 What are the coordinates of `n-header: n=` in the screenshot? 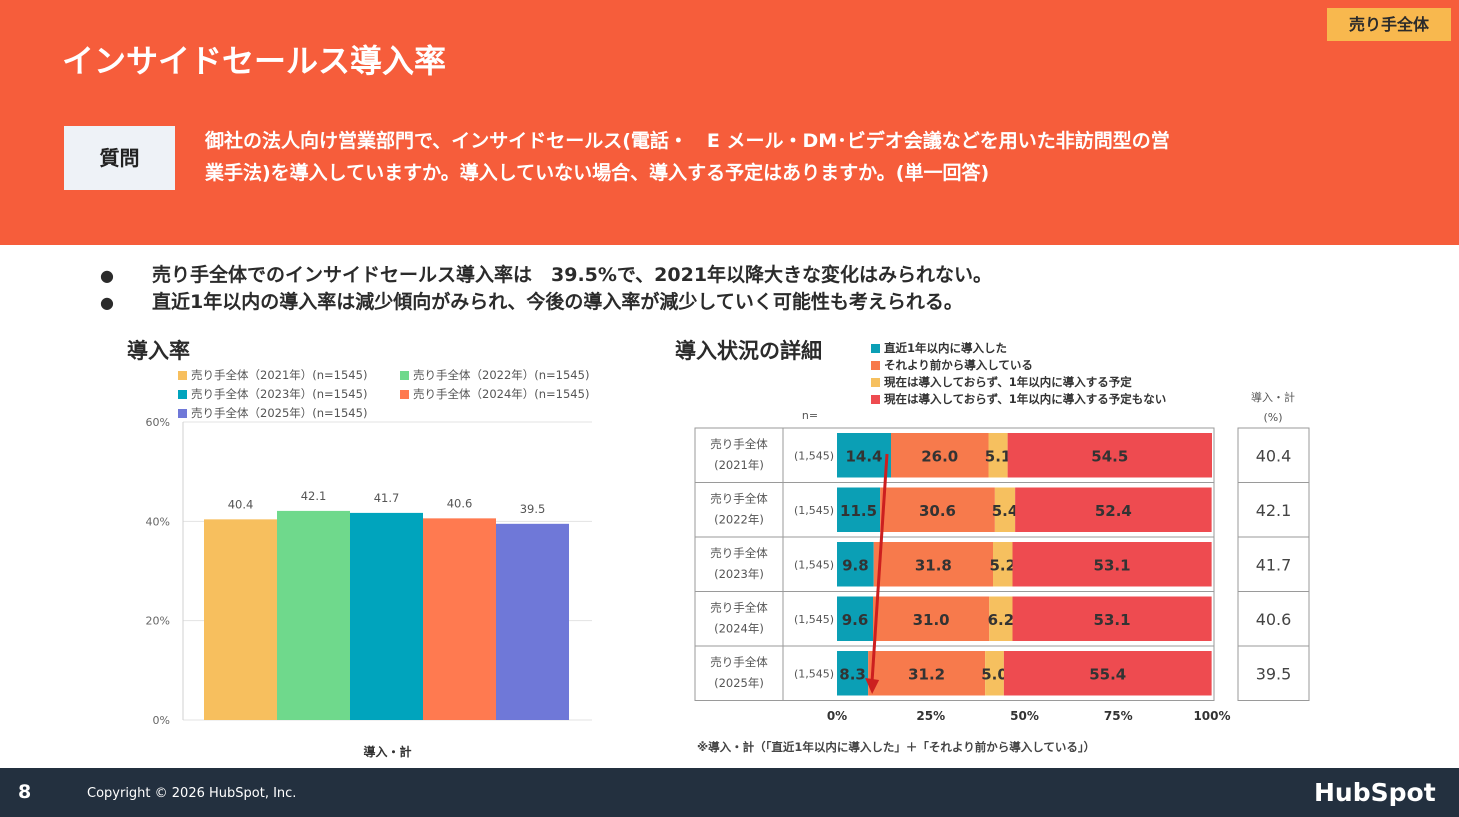 It's located at (810, 415).